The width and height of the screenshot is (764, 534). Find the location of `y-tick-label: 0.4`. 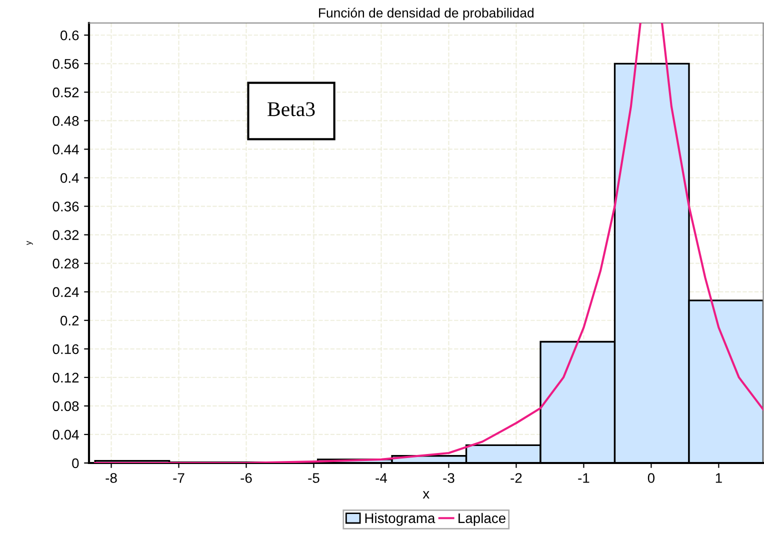

y-tick-label: 0.4 is located at coordinates (69, 178).